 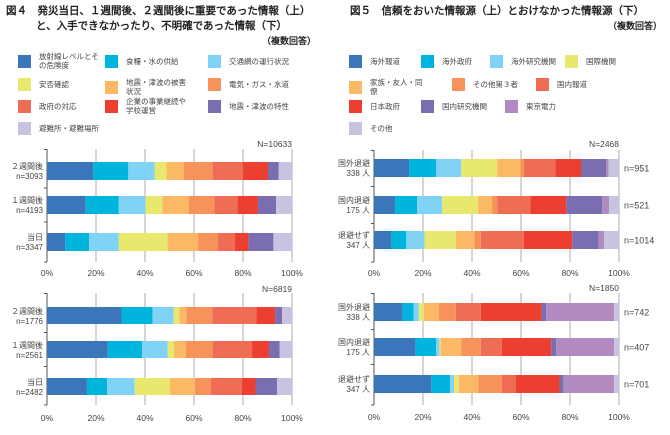 What do you see at coordinates (635, 27) in the screenshot?
I see `fig5-note: （複数回答）` at bounding box center [635, 27].